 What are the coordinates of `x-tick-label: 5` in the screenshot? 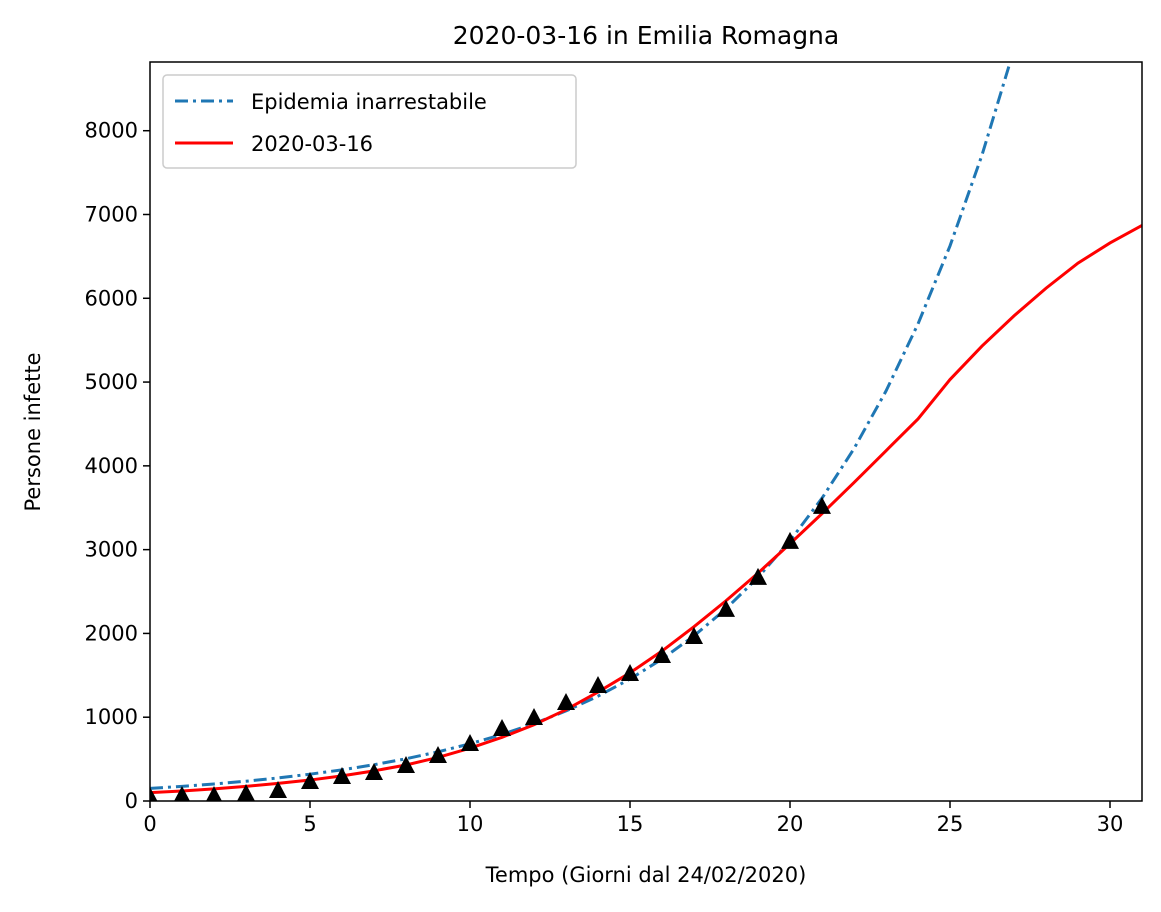 It's located at (309, 824).